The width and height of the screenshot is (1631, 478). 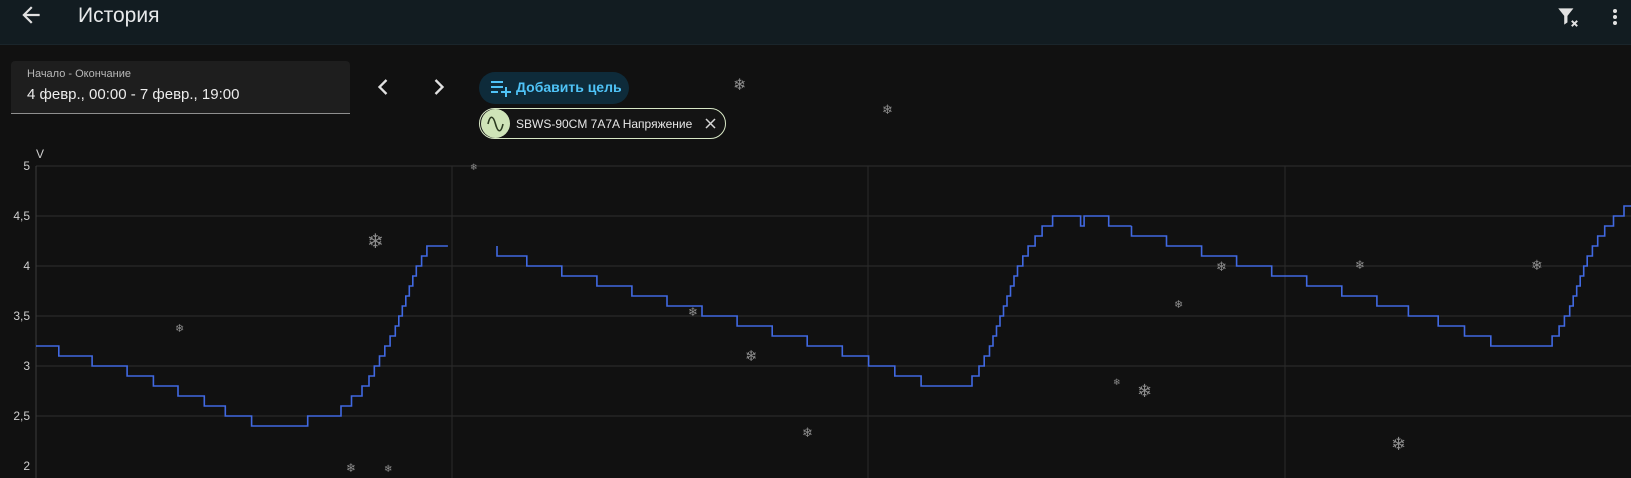 What do you see at coordinates (21, 216) in the screenshot?
I see `y-tick-label: 4,5` at bounding box center [21, 216].